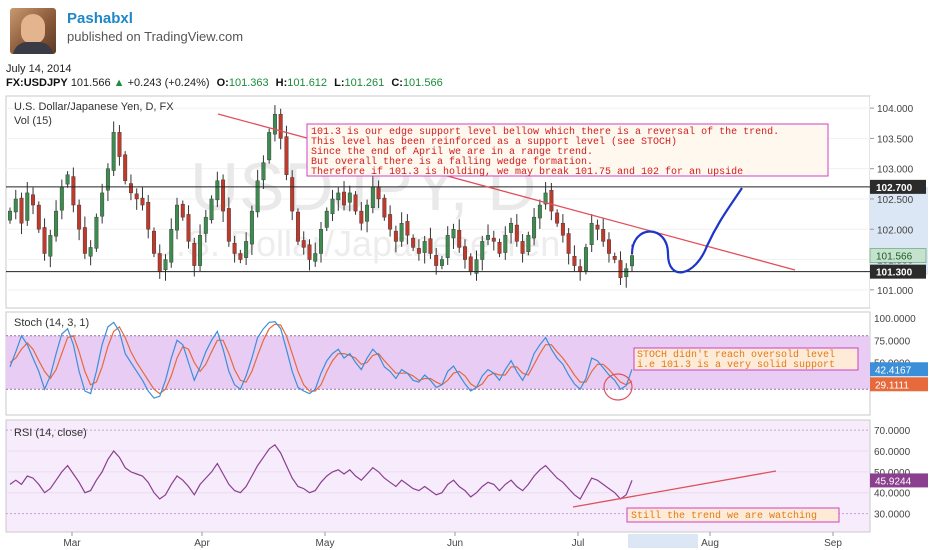 Image resolution: width=932 pixels, height=550 pixels. Describe the element at coordinates (37, 83) in the screenshot. I see `symbol: FX:USDJPY` at that location.